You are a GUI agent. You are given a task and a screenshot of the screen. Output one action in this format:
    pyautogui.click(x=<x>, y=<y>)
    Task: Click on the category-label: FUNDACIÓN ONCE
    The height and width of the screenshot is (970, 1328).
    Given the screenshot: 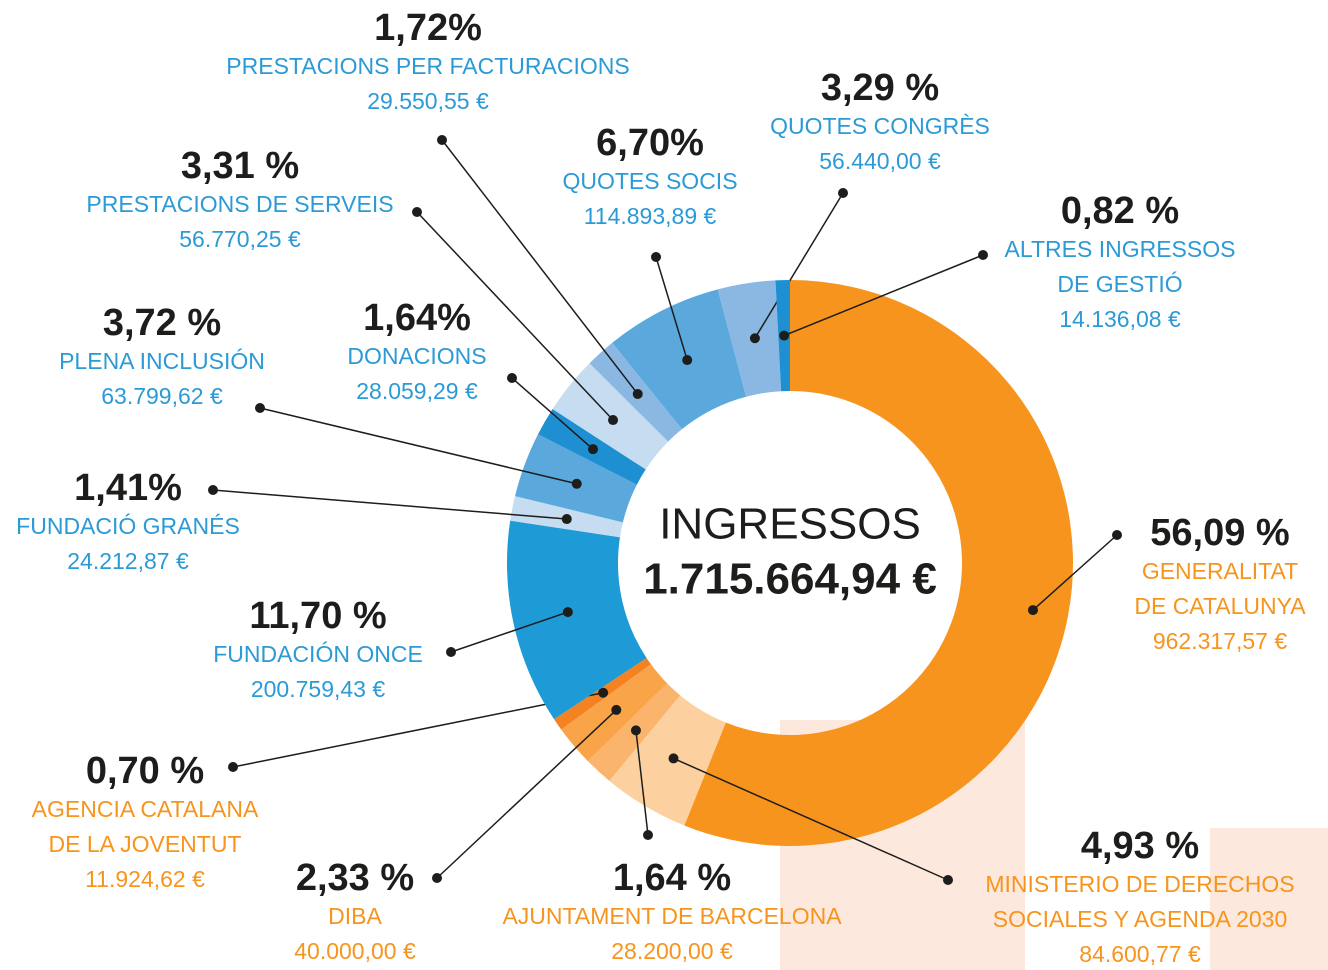 What is the action you would take?
    pyautogui.click(x=318, y=654)
    